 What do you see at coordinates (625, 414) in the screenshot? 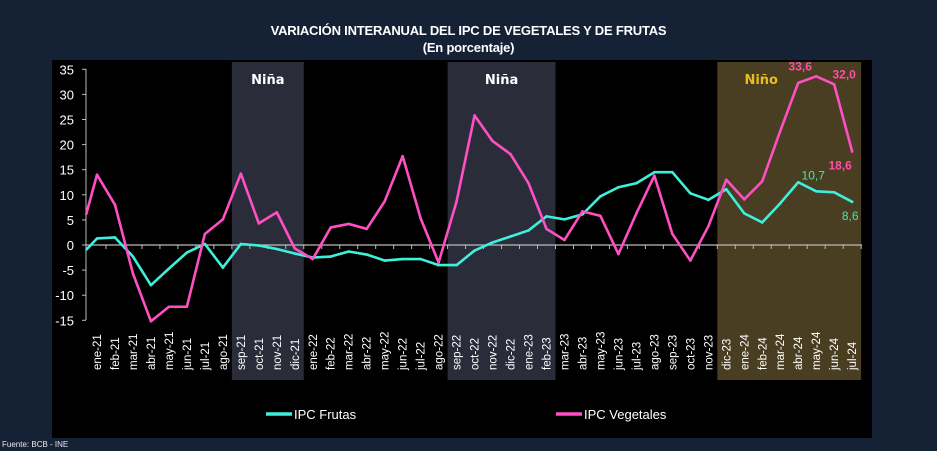
I see `legend-label: IPC Vegetales` at bounding box center [625, 414].